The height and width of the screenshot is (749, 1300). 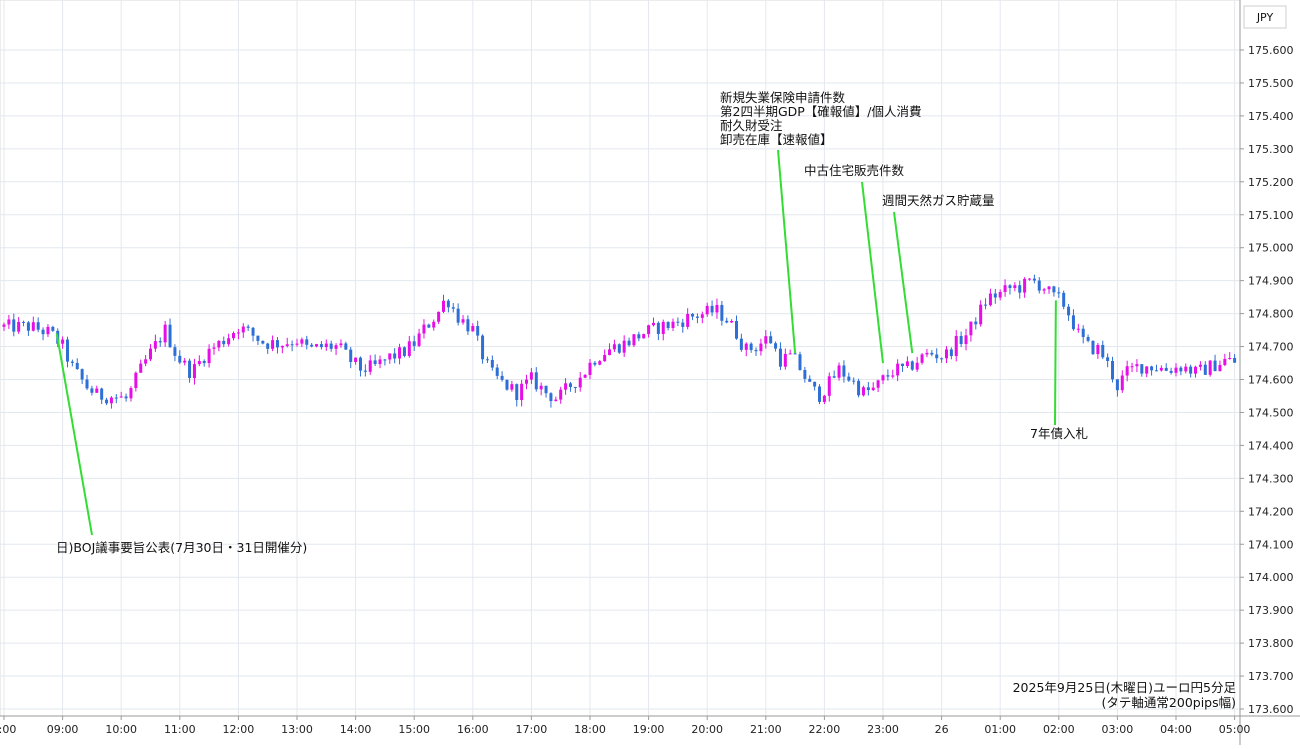 I want to click on annotation-connector, so click(x=74, y=434).